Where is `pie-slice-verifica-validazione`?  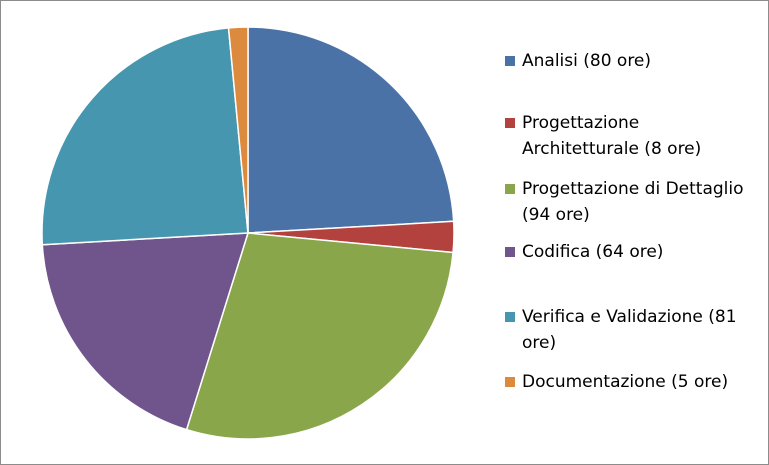
pie-slice-verifica-validazione is located at coordinates (145, 136).